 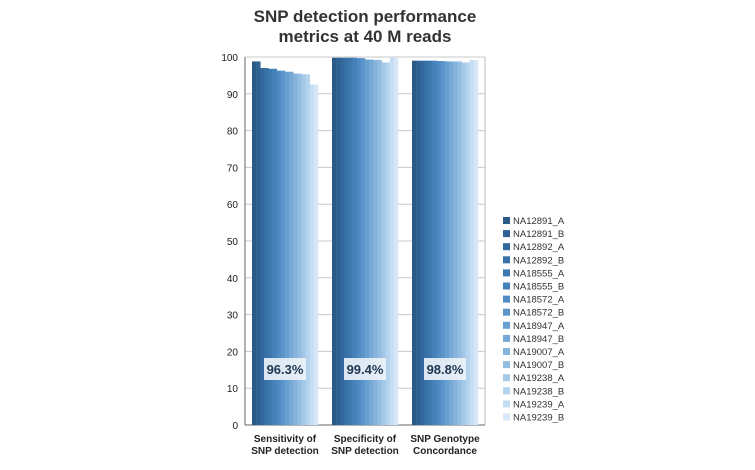 What do you see at coordinates (539, 352) in the screenshot?
I see `legend-label: NA19007_A` at bounding box center [539, 352].